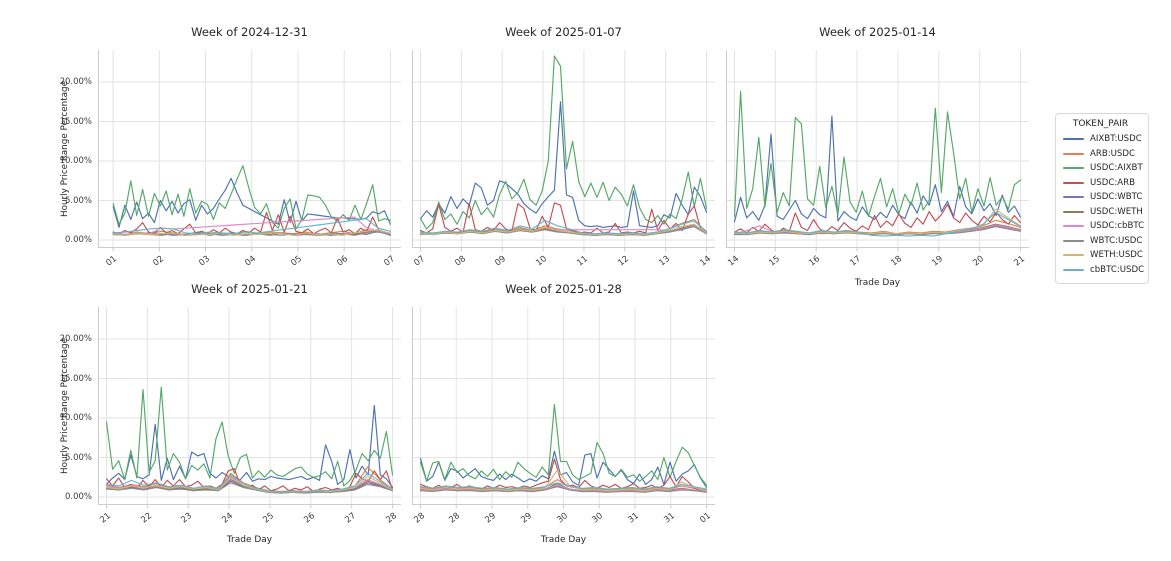 The image size is (1171, 561). Describe the element at coordinates (249, 32) in the screenshot. I see `facet-title: Week of 2024-12-31` at that location.